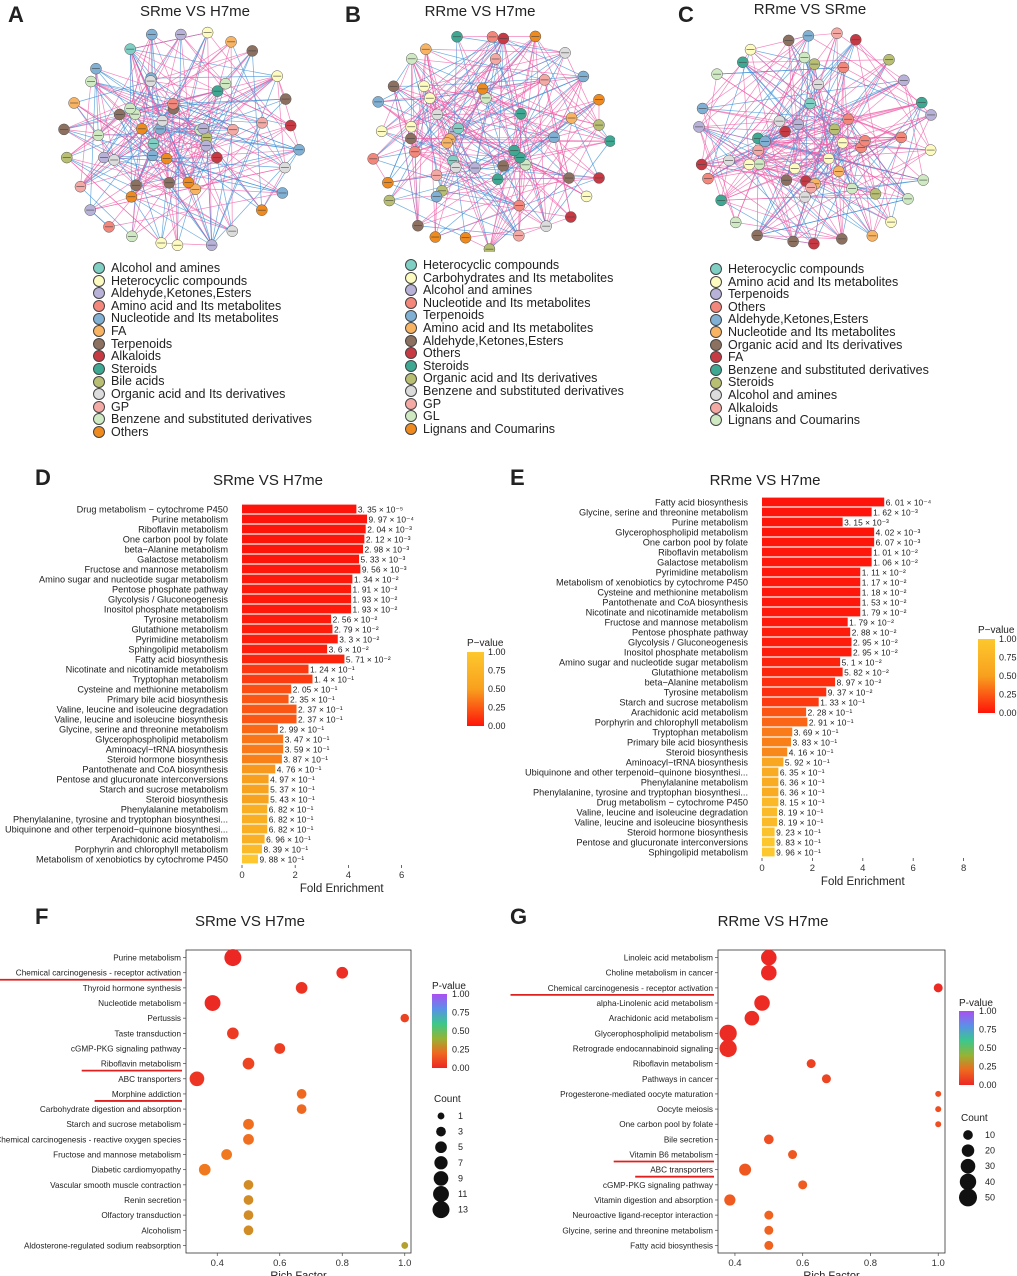 This screenshot has height=1276, width=1017. Describe the element at coordinates (152, 689) in the screenshot. I see `category-label: Cysteine and methionine metabolism` at that location.